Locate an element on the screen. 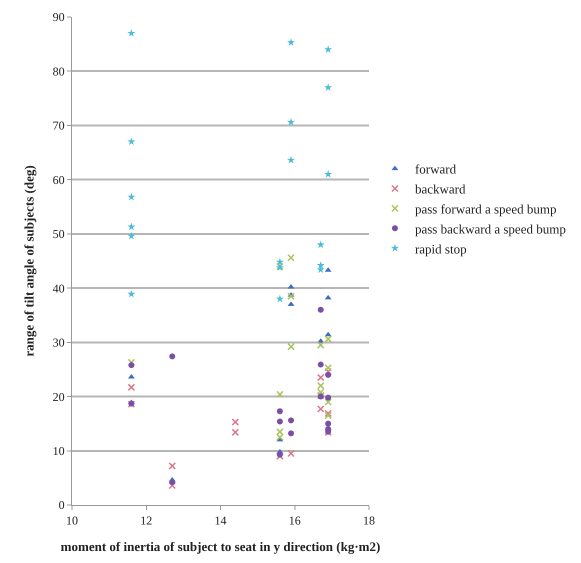 The image size is (581, 563). y-tick-label: 30 is located at coordinates (58, 343).